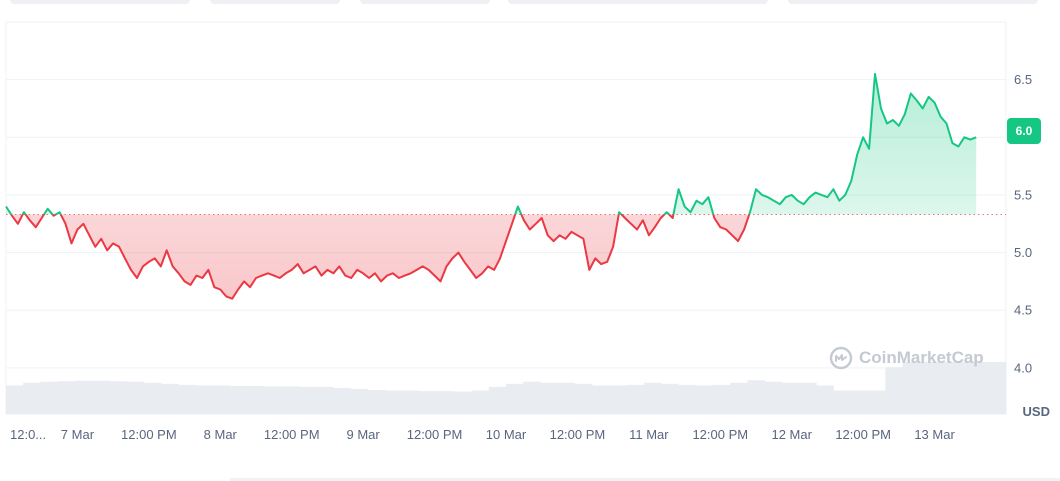 The height and width of the screenshot is (481, 1060). Describe the element at coordinates (1023, 223) in the screenshot. I see `y-axis-ticks: 4.0 4.5 5.0 5.5 6.5` at that location.